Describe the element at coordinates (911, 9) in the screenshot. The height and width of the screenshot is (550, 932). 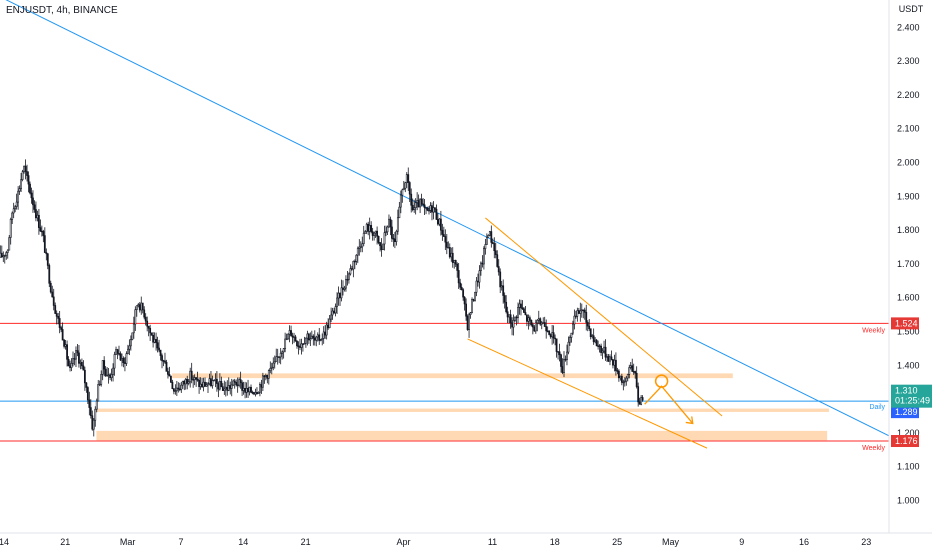
I see `currency-label: USDT` at that location.